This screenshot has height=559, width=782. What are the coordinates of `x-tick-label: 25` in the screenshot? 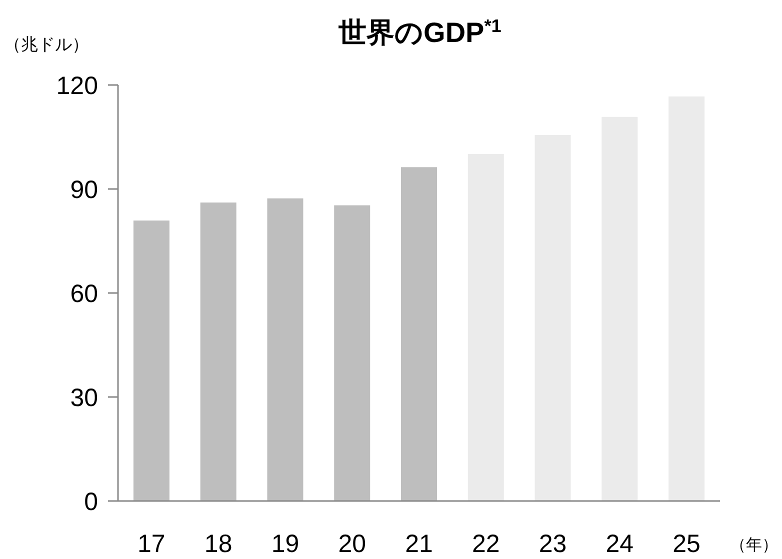 It's located at (686, 544).